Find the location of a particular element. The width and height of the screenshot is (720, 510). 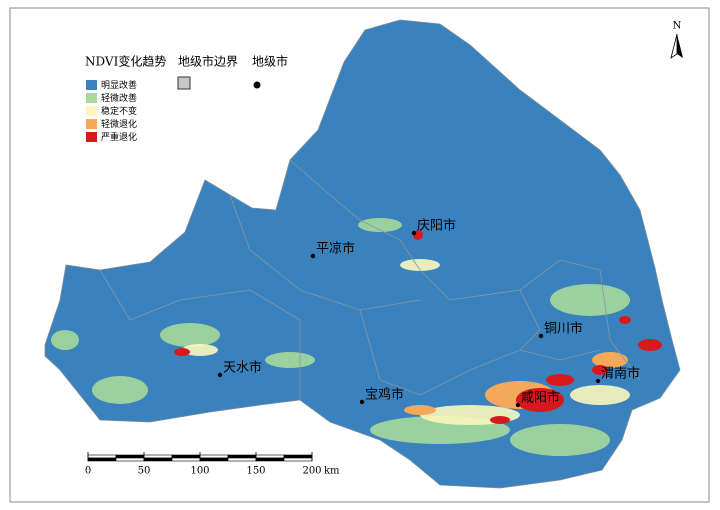

north-arrow-left is located at coordinates (674, 46).